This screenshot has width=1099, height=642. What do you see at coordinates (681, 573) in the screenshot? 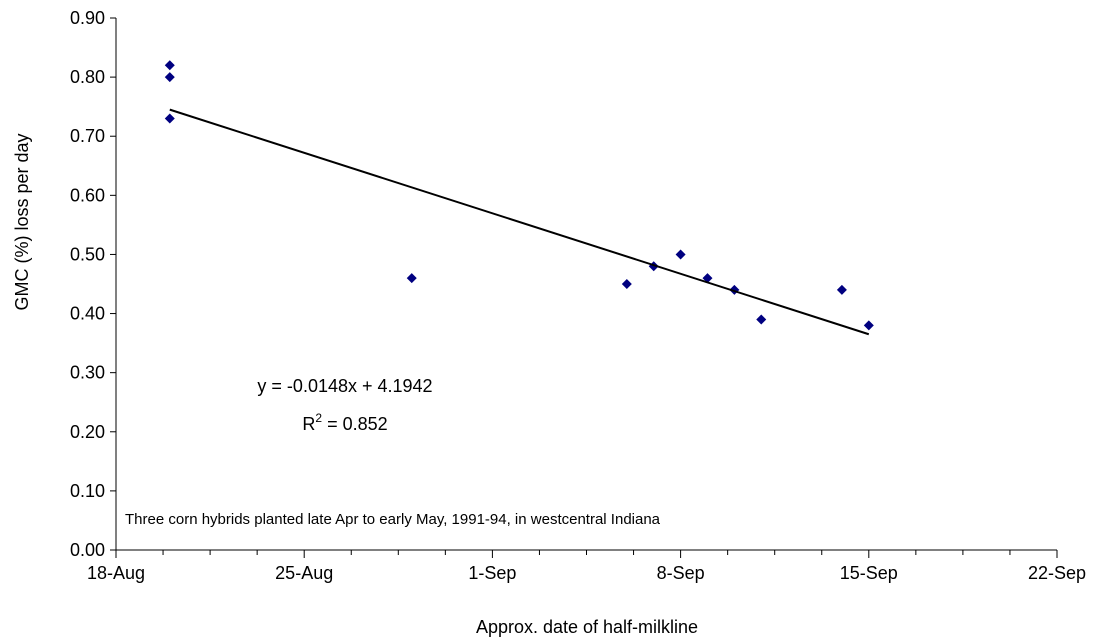
I see `x-tick-label: 8-Sep` at bounding box center [681, 573].